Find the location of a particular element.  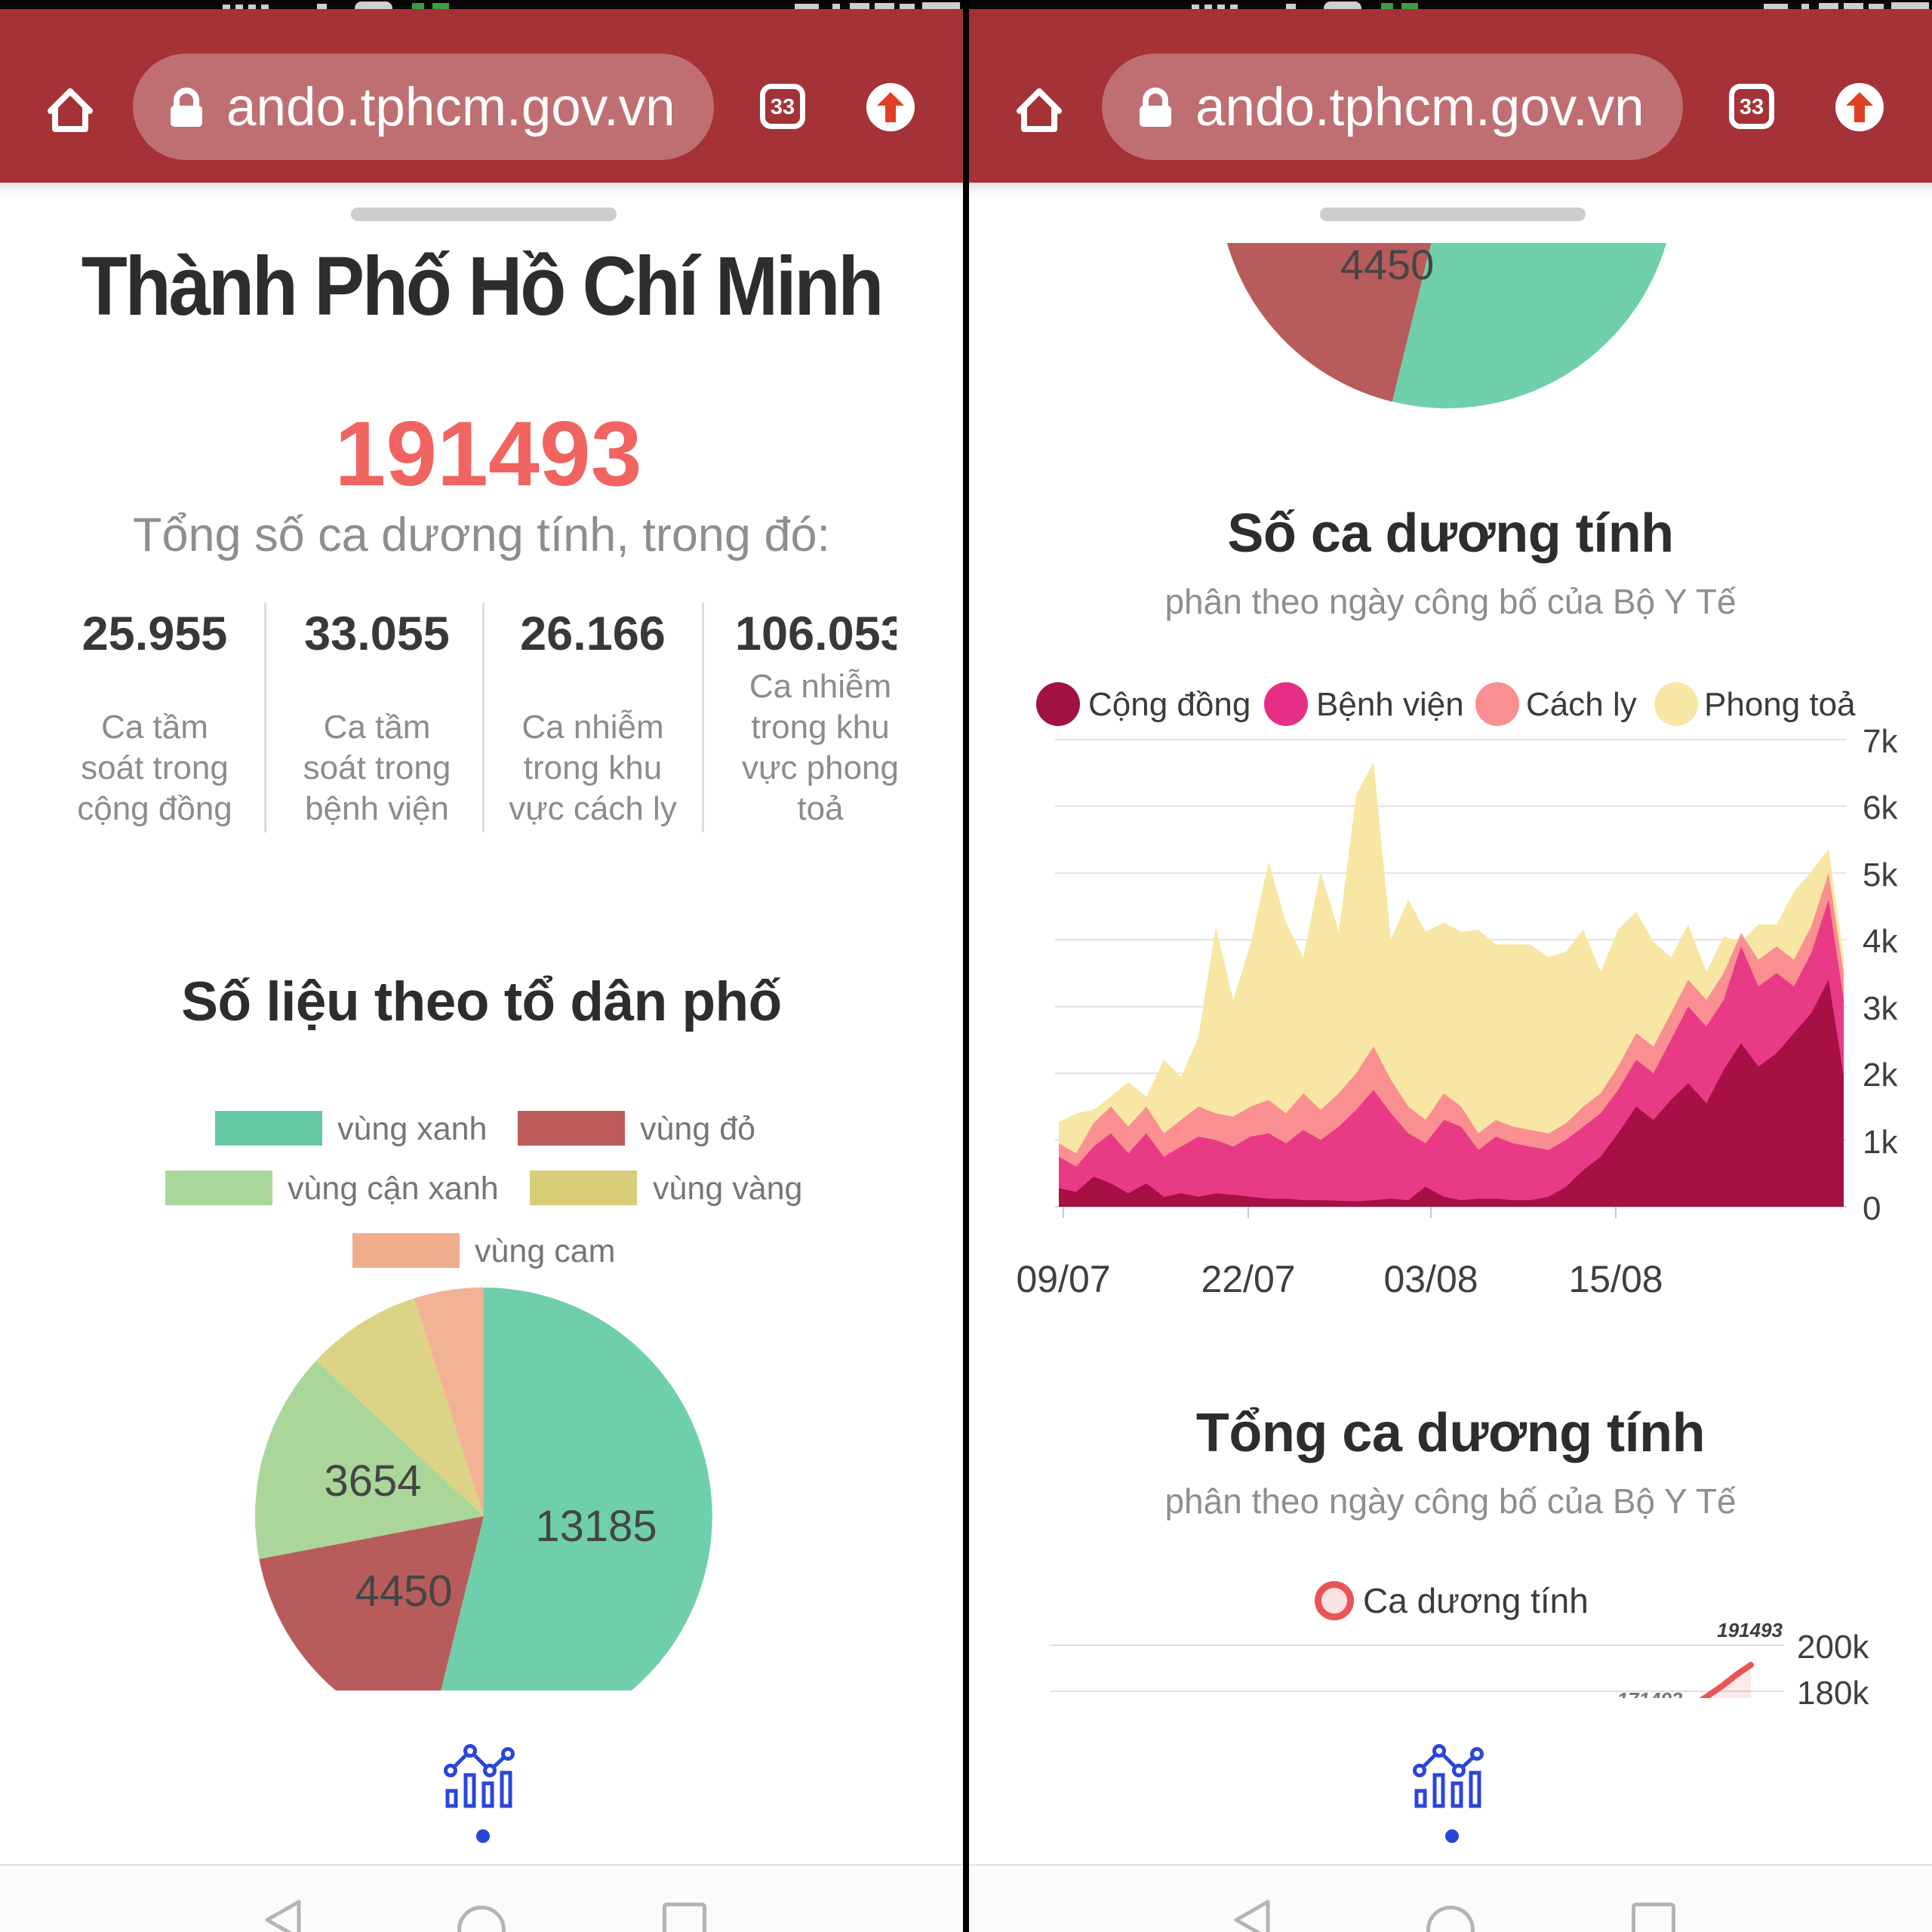

svg-text: 180k is located at coordinates (1833, 1693).